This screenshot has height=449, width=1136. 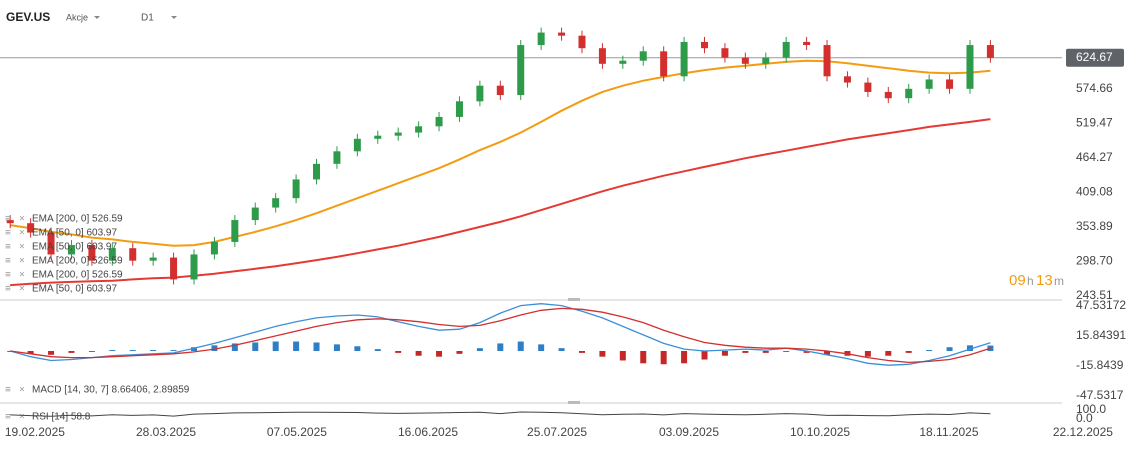 What do you see at coordinates (500, 334) in the screenshot?
I see `macd-line` at bounding box center [500, 334].